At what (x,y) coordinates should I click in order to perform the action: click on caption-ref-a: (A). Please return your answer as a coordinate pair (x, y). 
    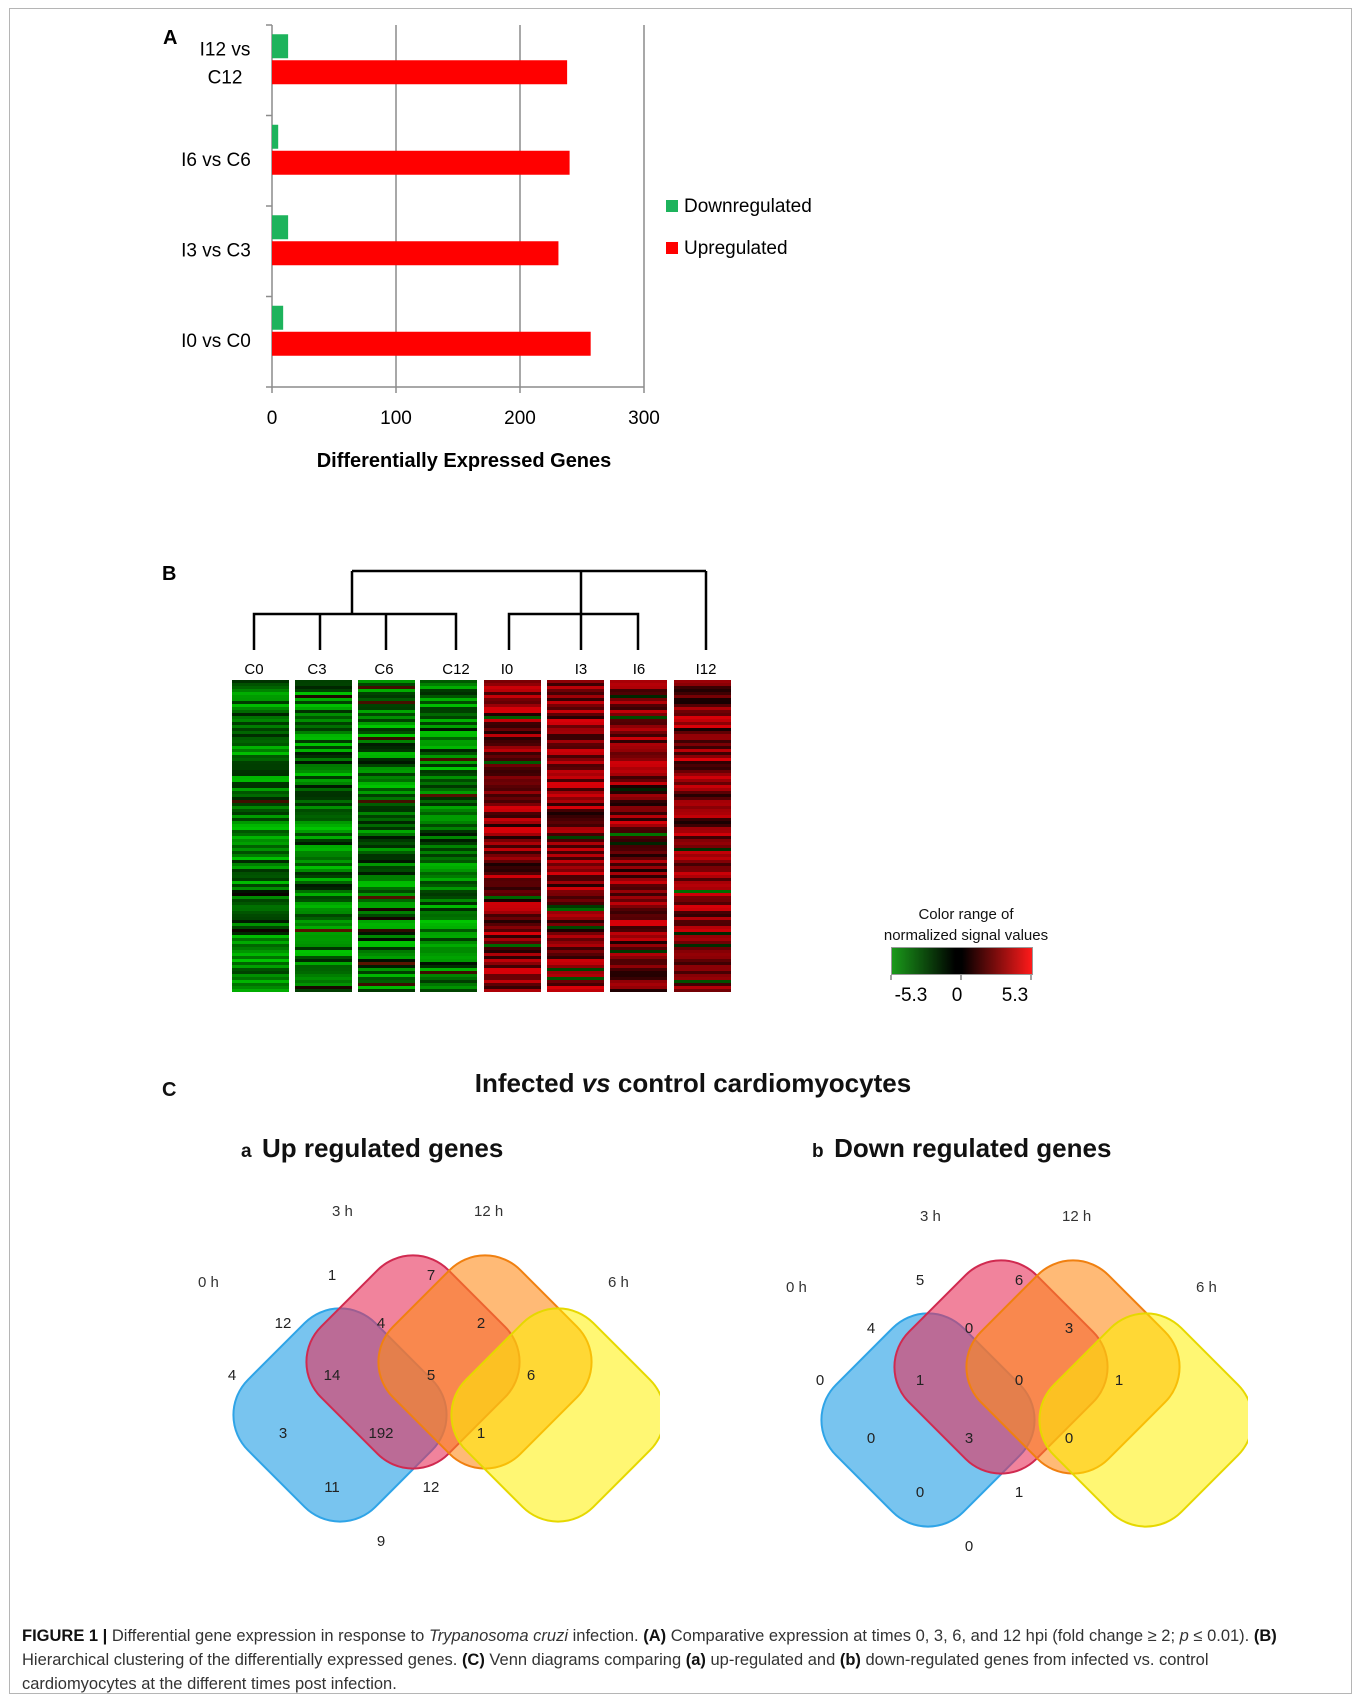
    Looking at the image, I should click on (655, 1636).